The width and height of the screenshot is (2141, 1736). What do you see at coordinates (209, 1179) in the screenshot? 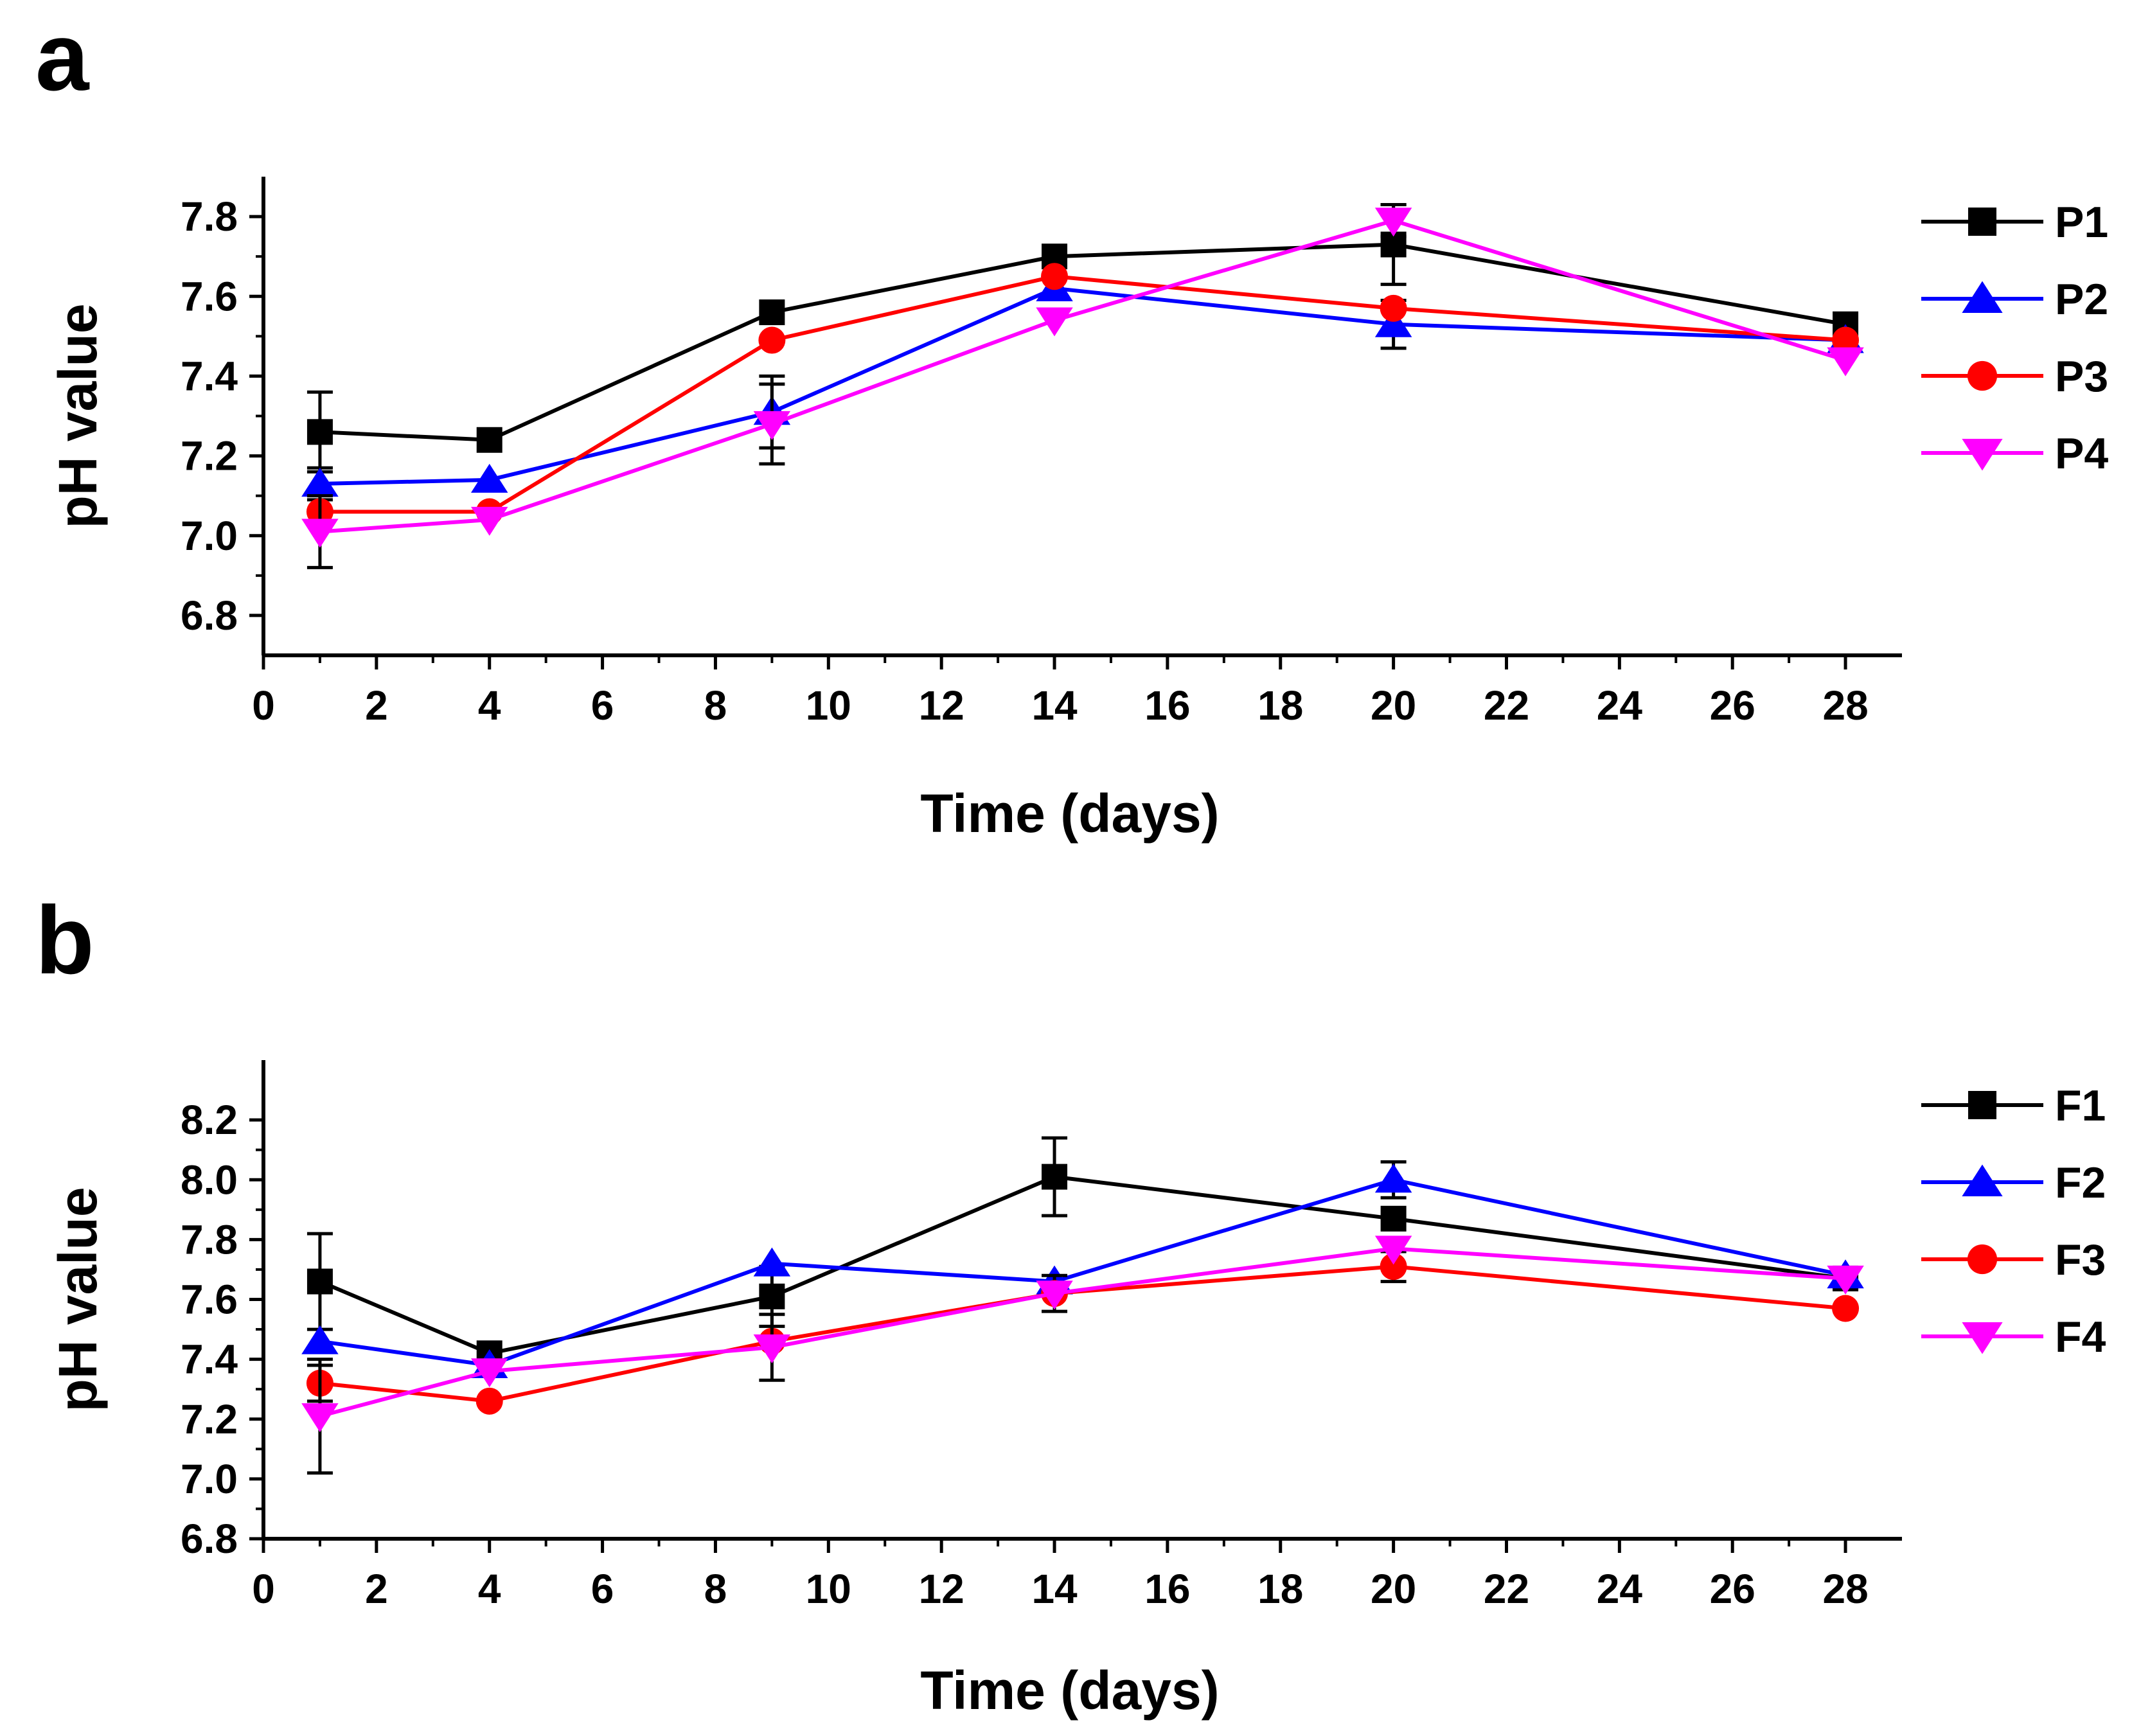
I see `y-tick-label: 8.0` at bounding box center [209, 1179].